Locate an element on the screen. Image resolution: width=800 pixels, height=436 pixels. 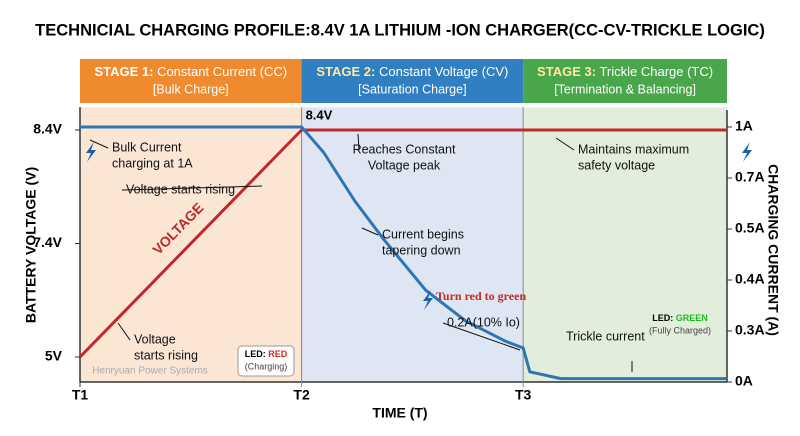
x-tick-label: T2 is located at coordinates (301, 395).